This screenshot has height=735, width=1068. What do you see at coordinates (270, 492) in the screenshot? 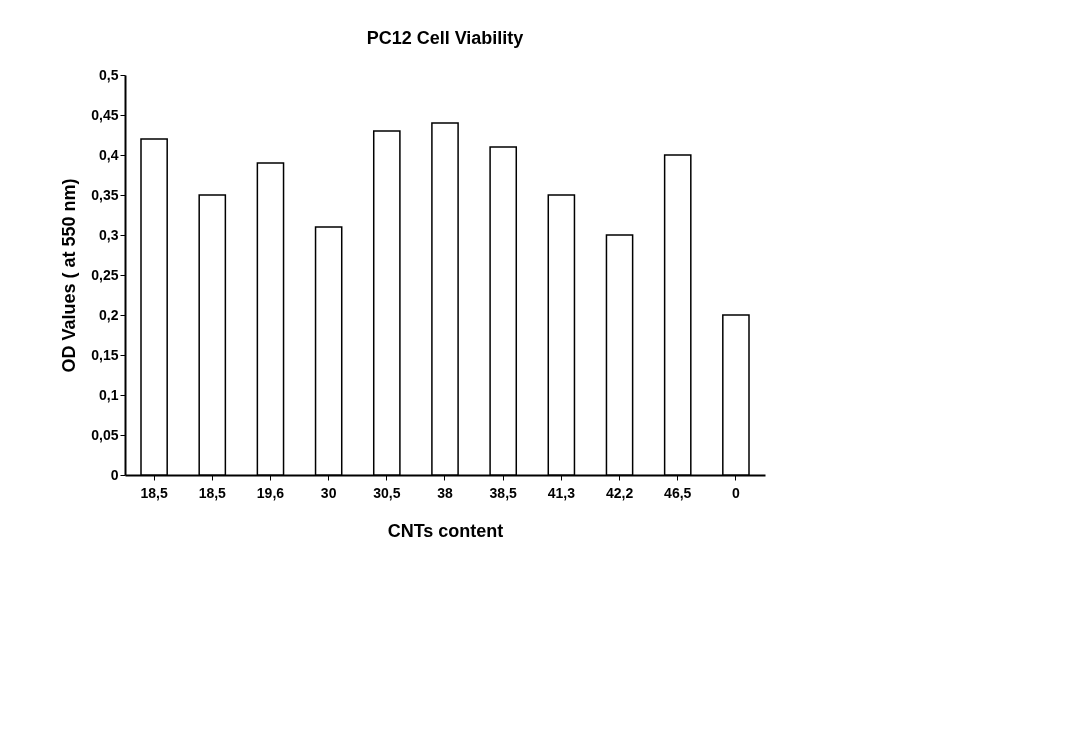
I see `x-tick-label: 19,6` at bounding box center [270, 492].